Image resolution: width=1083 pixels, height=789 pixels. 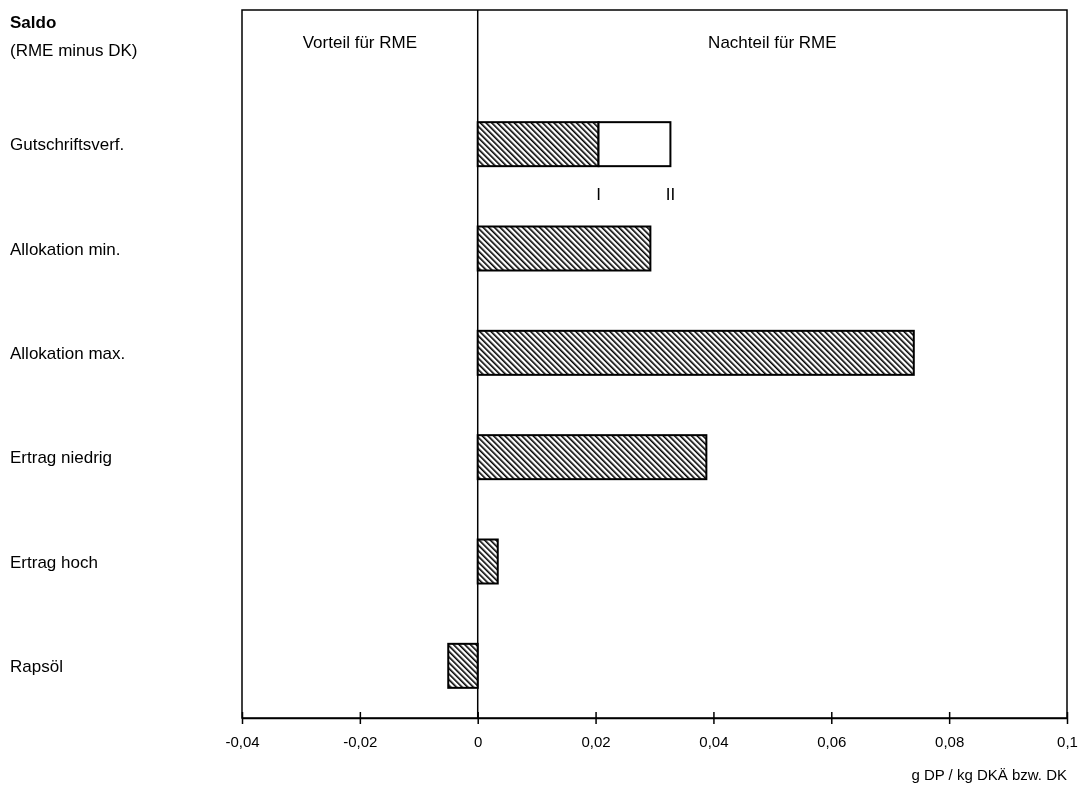 What do you see at coordinates (598, 195) in the screenshot?
I see `annotation: I` at bounding box center [598, 195].